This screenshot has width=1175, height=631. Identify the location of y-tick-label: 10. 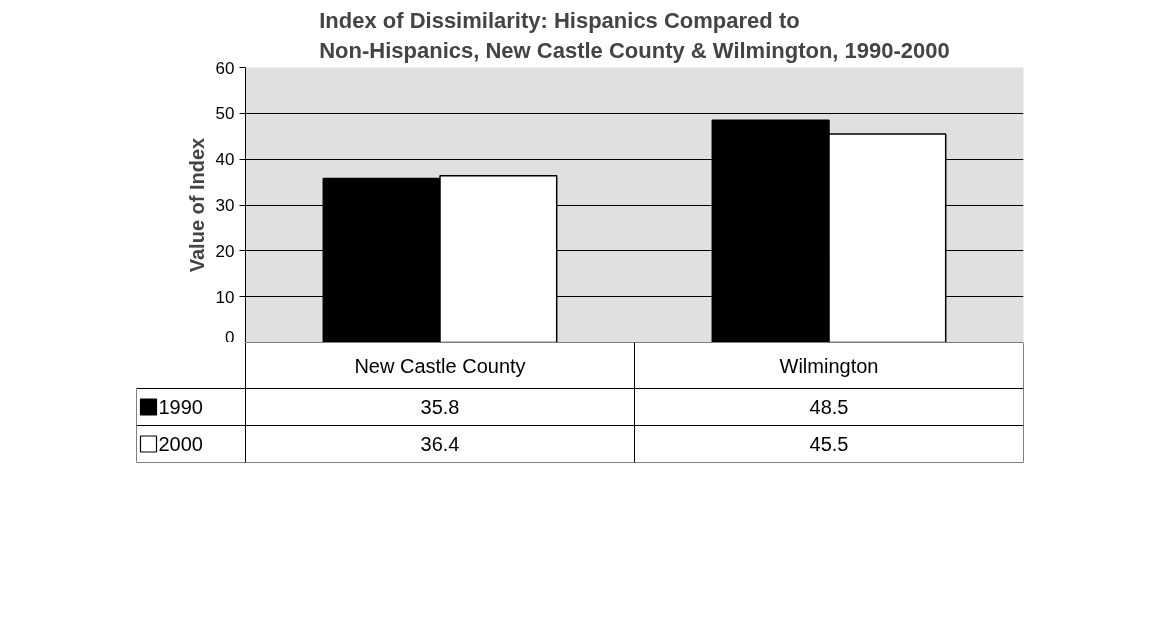
(225, 297).